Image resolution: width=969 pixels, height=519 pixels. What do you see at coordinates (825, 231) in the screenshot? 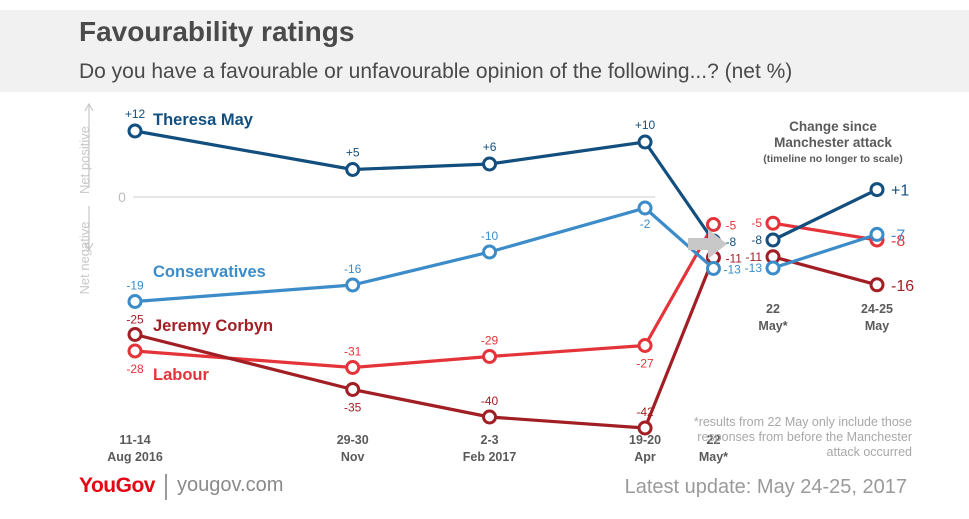
I see `side-series-line-labour` at bounding box center [825, 231].